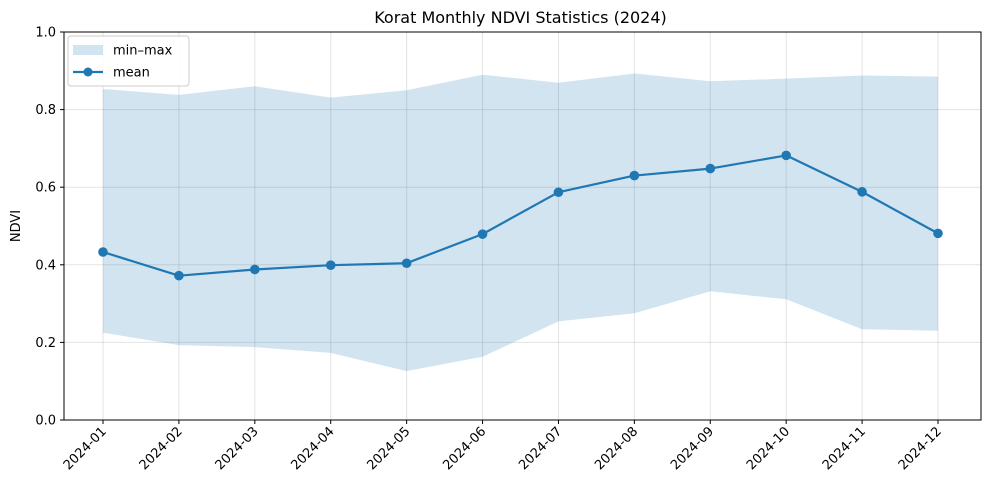 The width and height of the screenshot is (989, 490). I want to click on y-axis: 0.0 0.2 0.4 0.6 0.8 1.0, so click(49, 227).